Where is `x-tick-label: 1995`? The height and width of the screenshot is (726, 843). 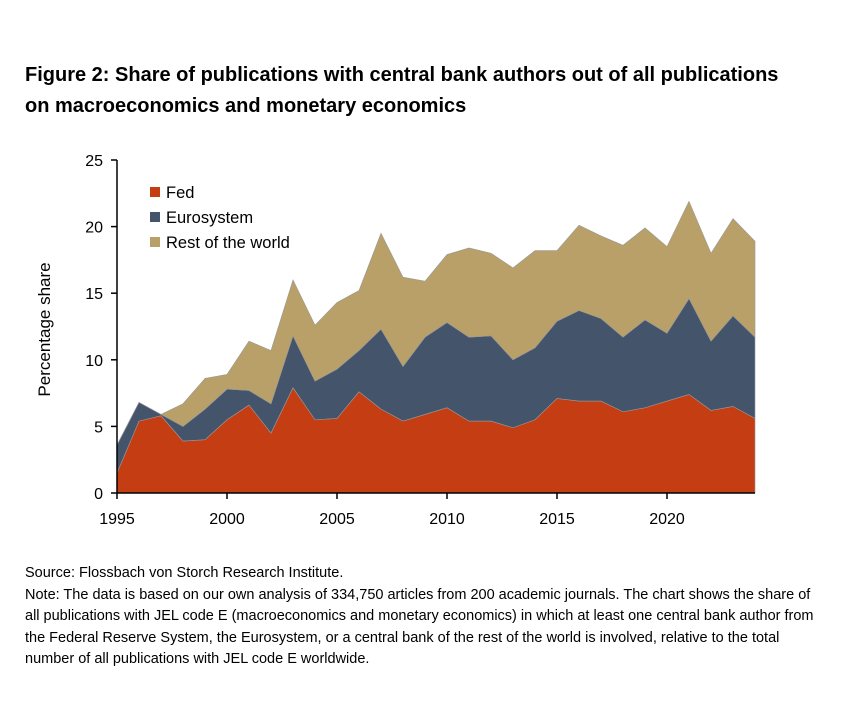 x-tick-label: 1995 is located at coordinates (117, 519).